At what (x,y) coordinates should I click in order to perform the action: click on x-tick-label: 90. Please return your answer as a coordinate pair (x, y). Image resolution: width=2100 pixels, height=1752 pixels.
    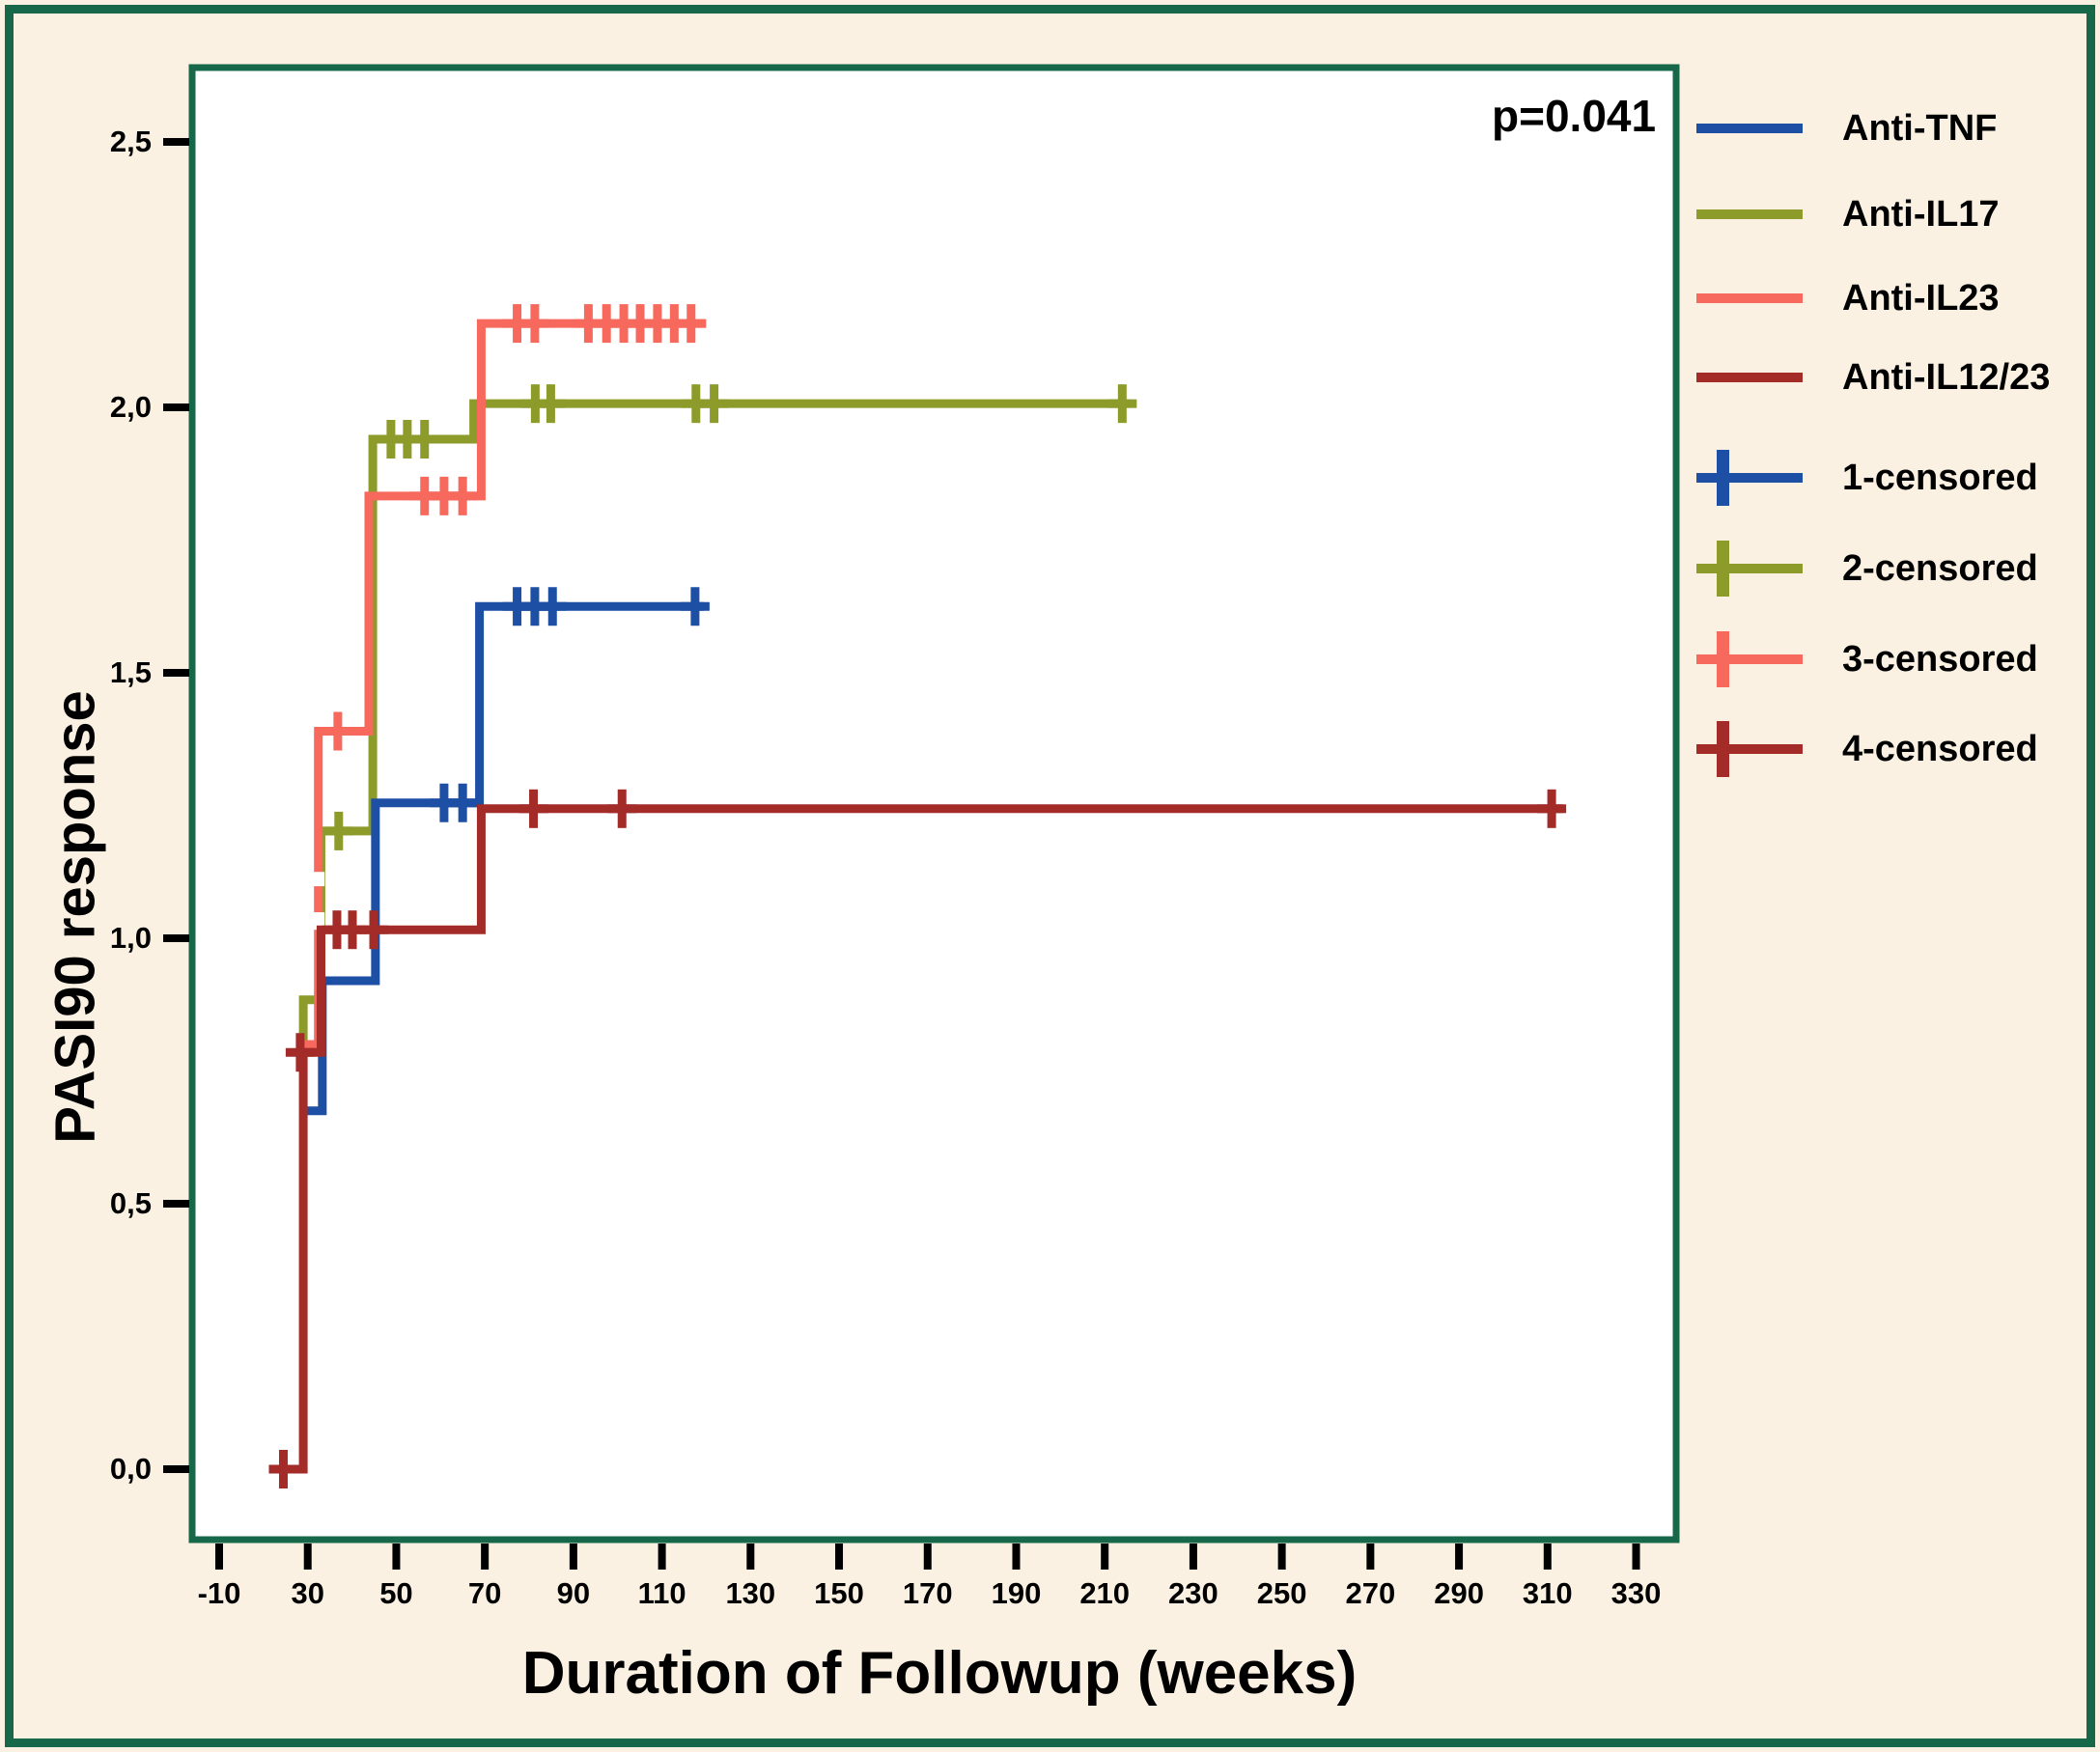
    Looking at the image, I should click on (573, 1593).